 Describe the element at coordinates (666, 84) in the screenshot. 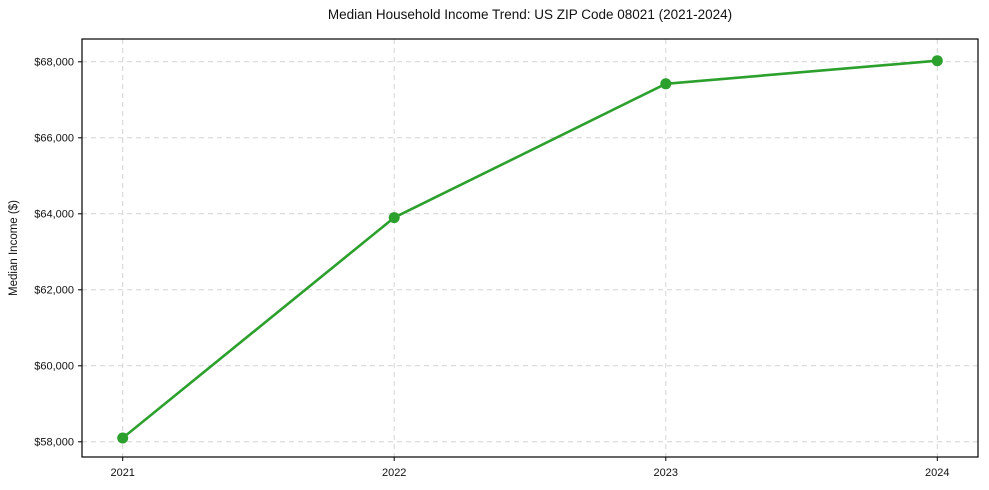

I see `data-point-2023` at that location.